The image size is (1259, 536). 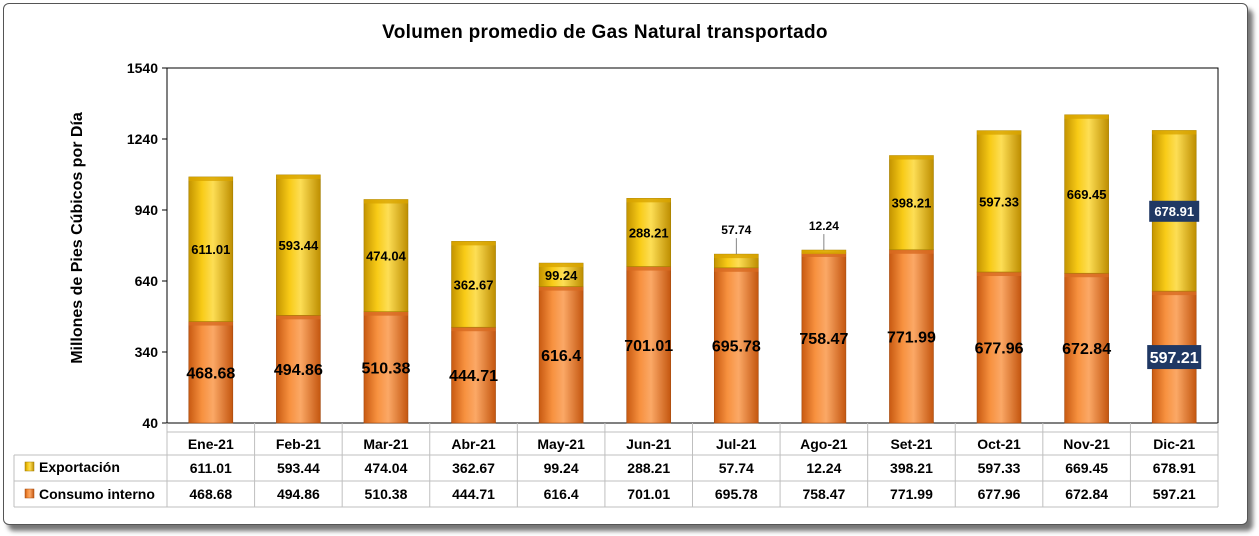 I want to click on data-label-exportacion: 398.21, so click(x=912, y=203).